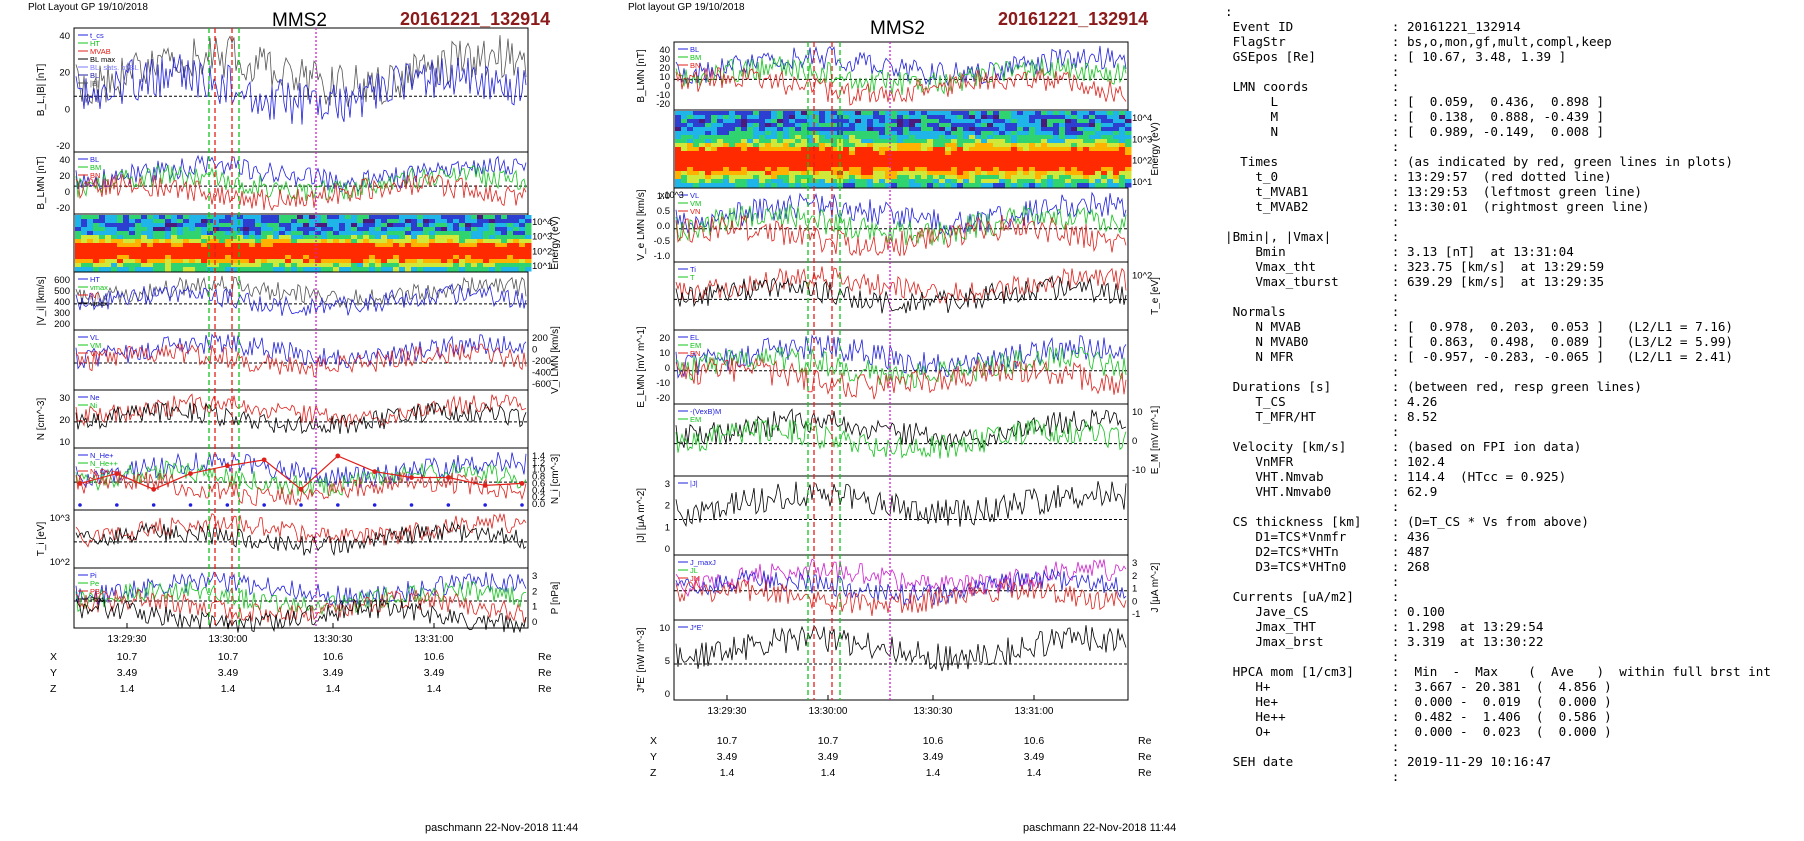  I want to click on legend-label: BL, so click(94, 75).